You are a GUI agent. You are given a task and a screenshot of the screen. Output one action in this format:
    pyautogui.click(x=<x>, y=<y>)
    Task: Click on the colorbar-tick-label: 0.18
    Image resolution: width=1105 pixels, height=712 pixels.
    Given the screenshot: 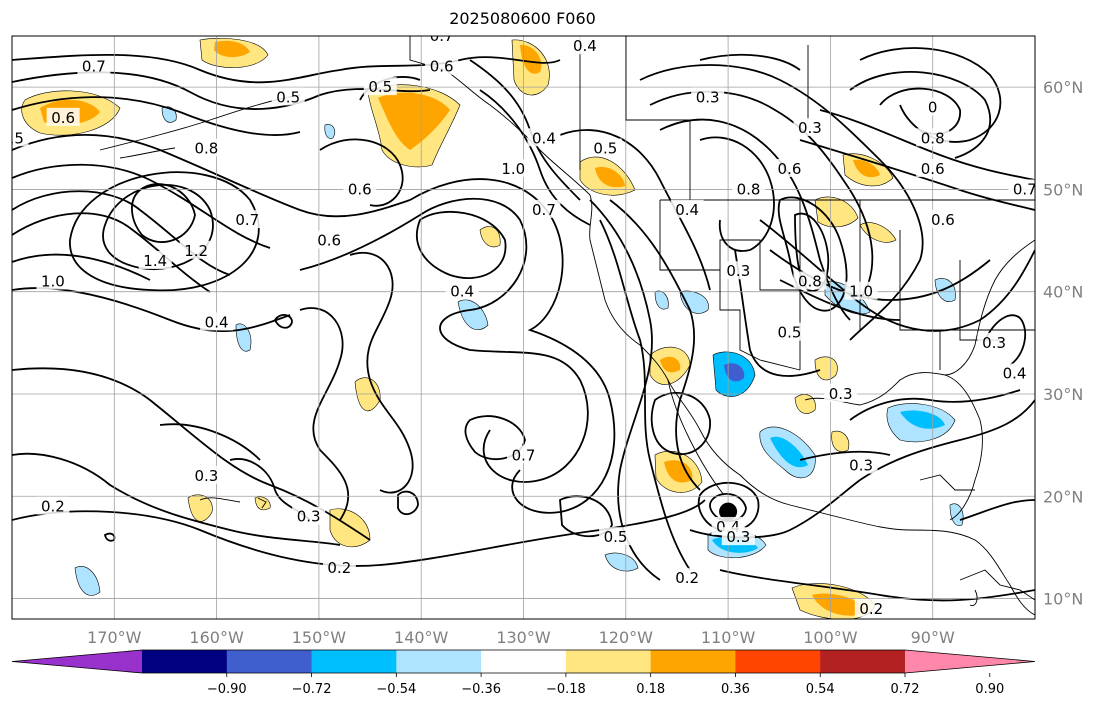 What is the action you would take?
    pyautogui.click(x=650, y=689)
    